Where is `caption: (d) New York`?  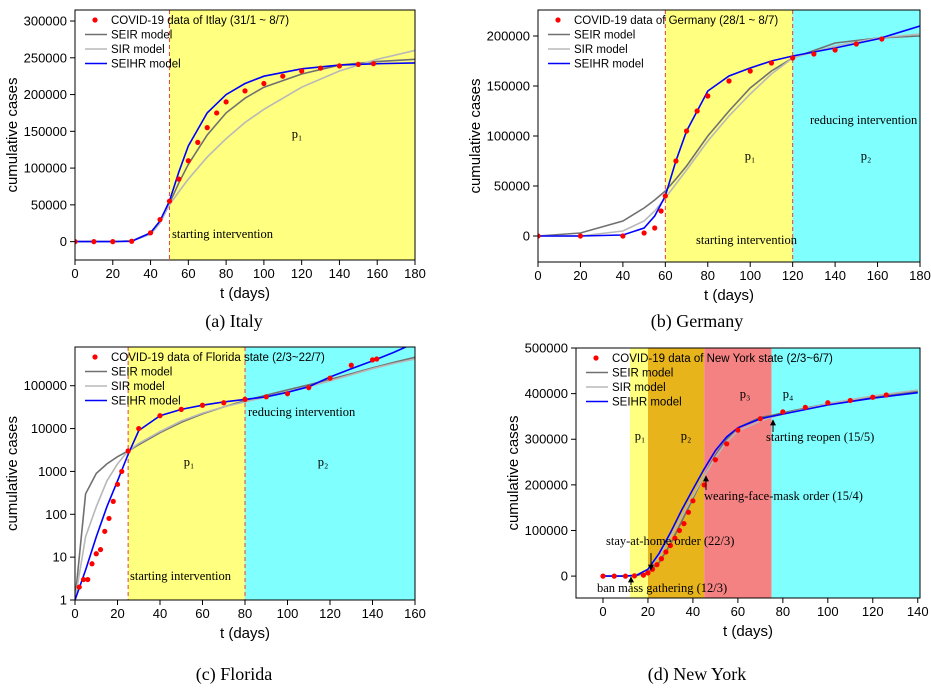 caption: (d) New York is located at coordinates (697, 674).